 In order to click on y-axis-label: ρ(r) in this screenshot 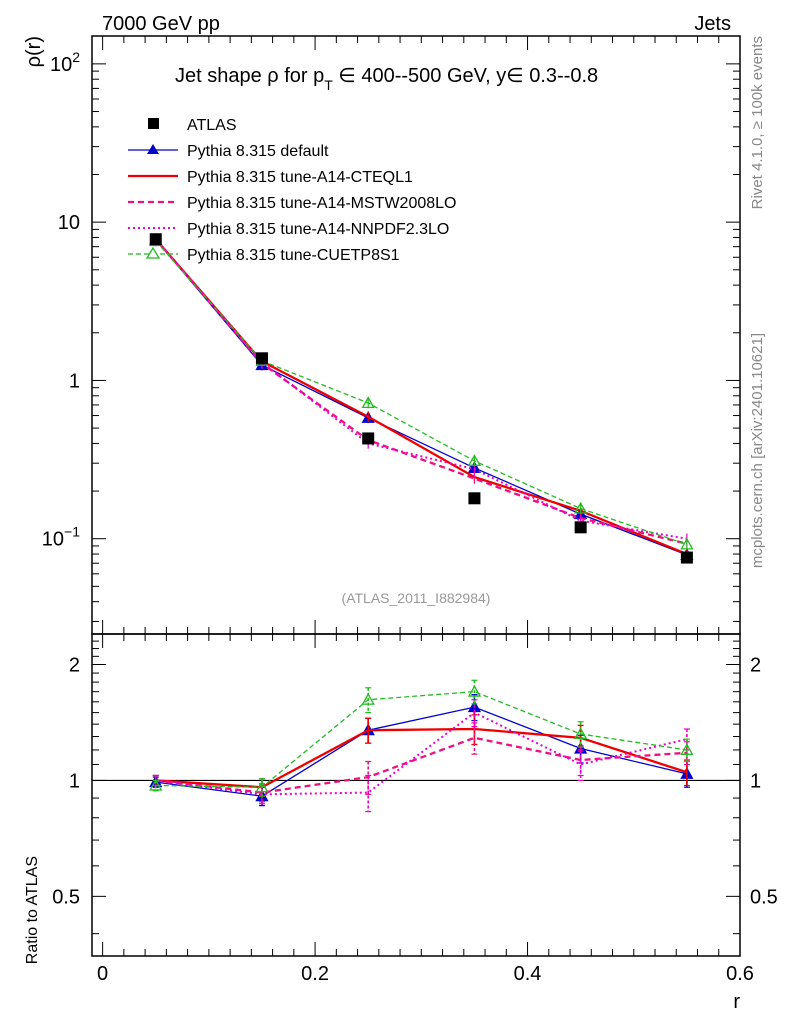, I will do `click(34, 51)`.